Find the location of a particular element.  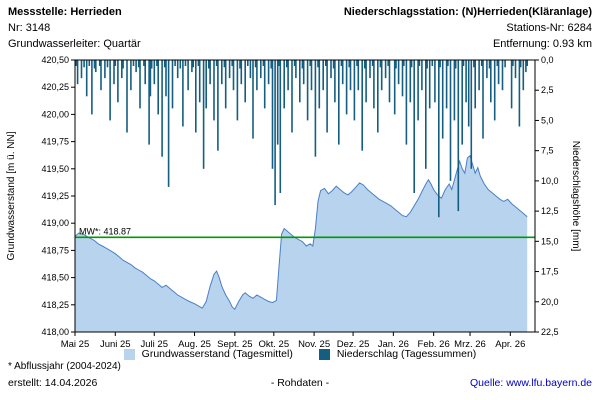

svg-text: 2,5 is located at coordinates (547, 90).